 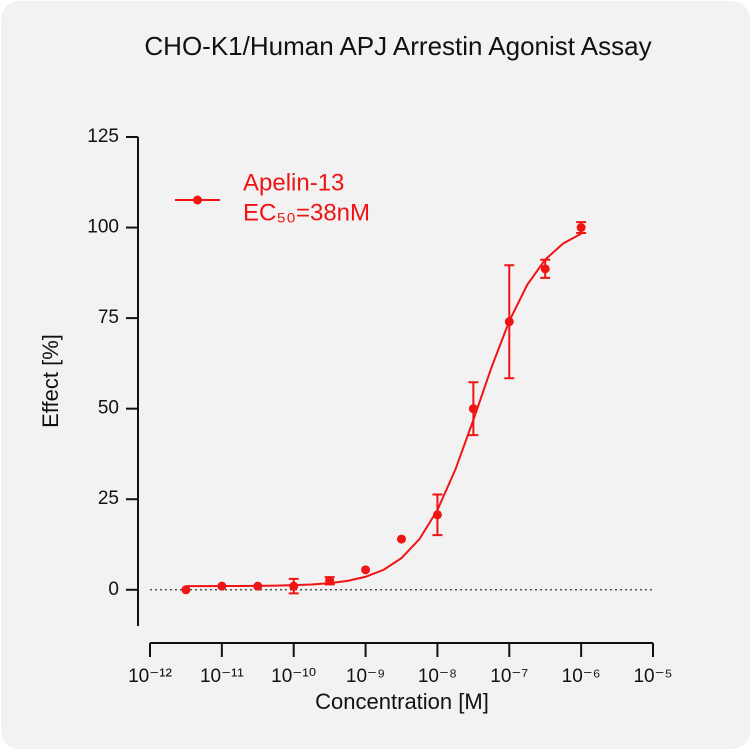 What do you see at coordinates (108, 408) in the screenshot?
I see `y-tick-label: 50` at bounding box center [108, 408].